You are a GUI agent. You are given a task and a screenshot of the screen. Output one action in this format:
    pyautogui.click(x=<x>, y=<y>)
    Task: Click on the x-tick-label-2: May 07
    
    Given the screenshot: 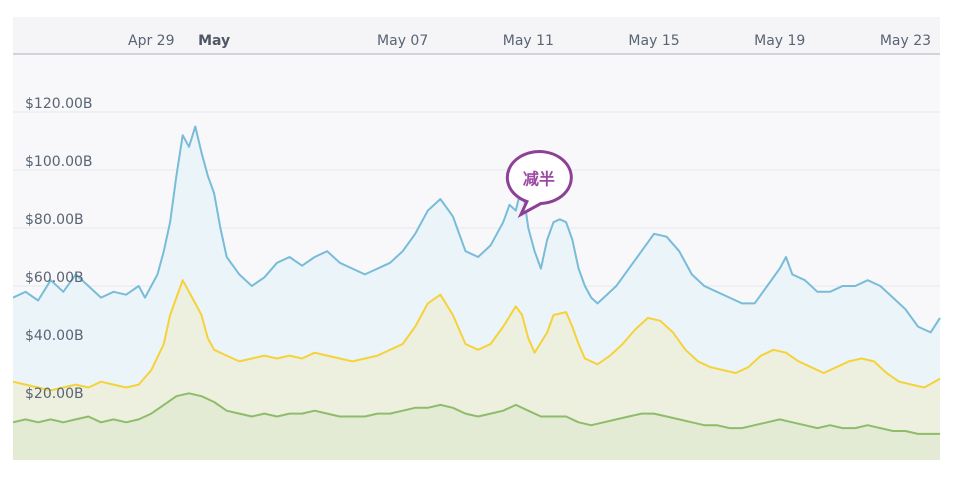 What is the action you would take?
    pyautogui.click(x=402, y=41)
    